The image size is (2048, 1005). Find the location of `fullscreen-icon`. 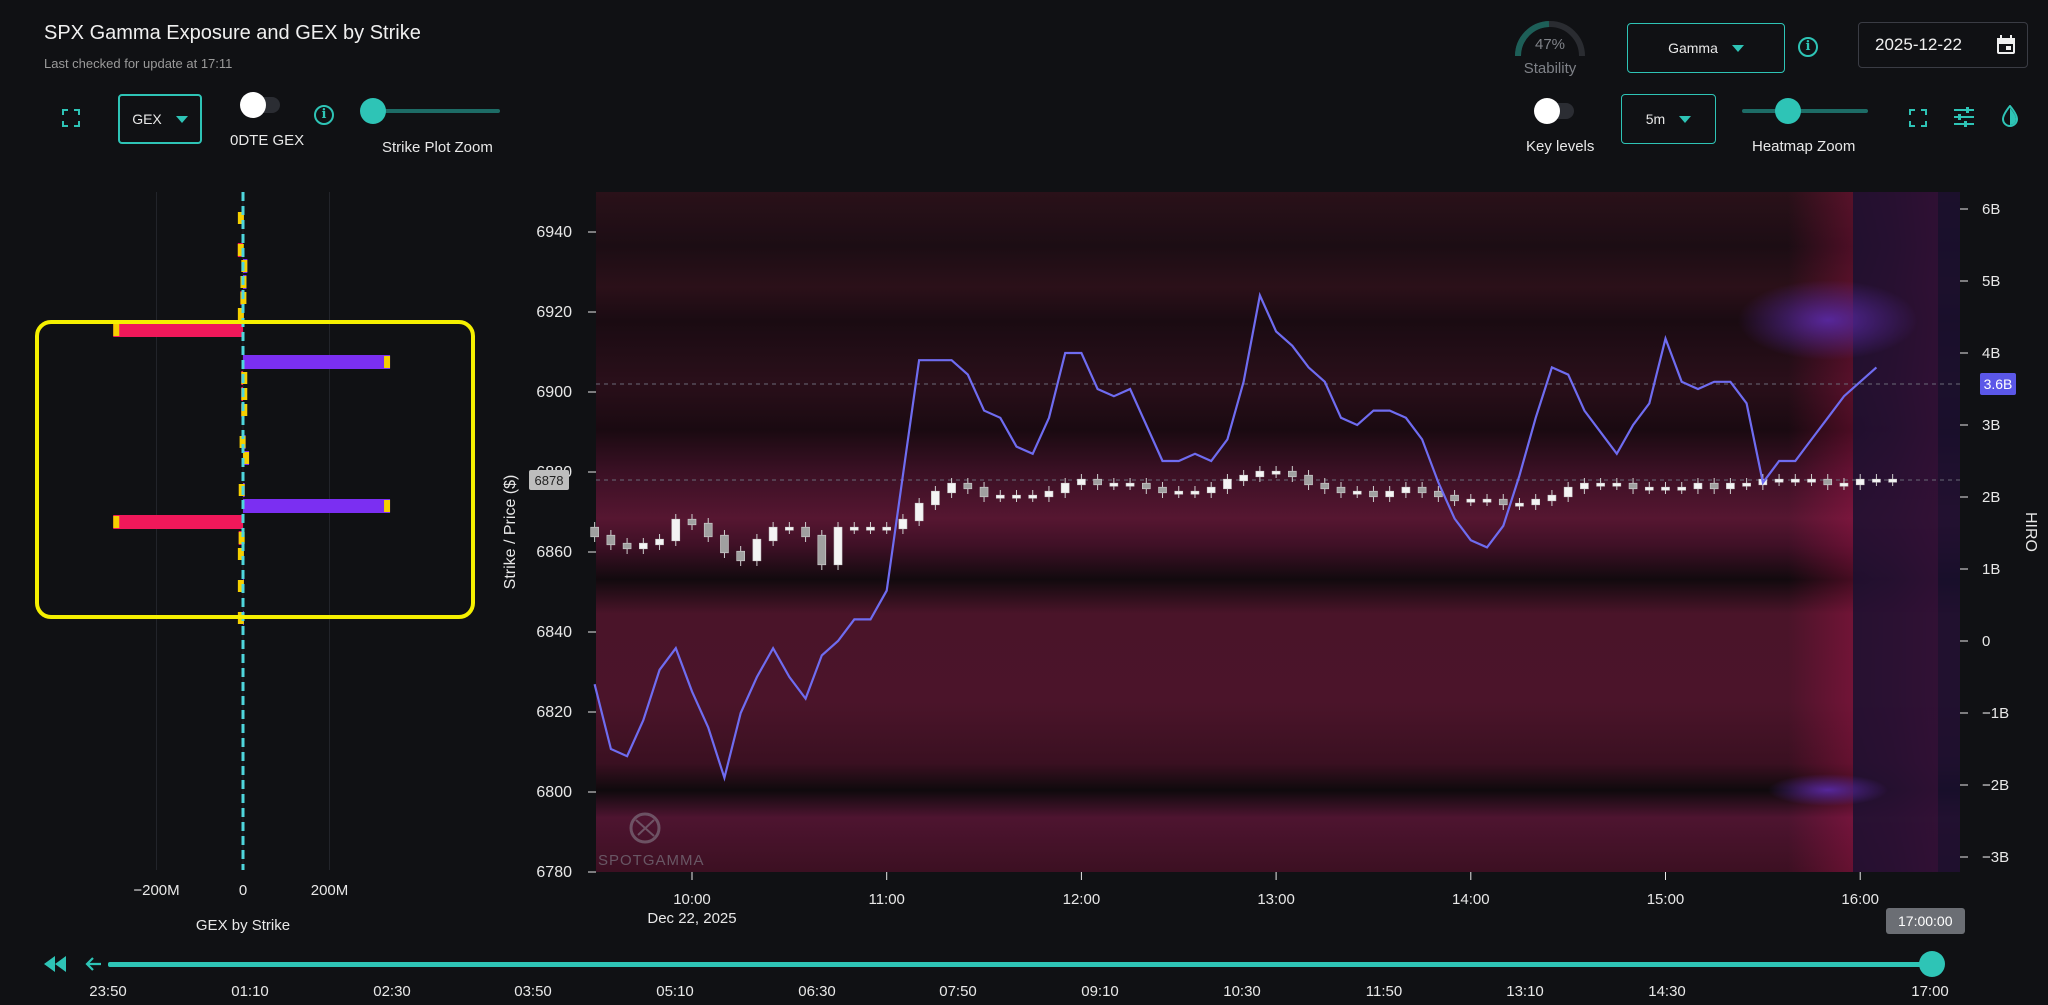

fullscreen-icon is located at coordinates (71, 118).